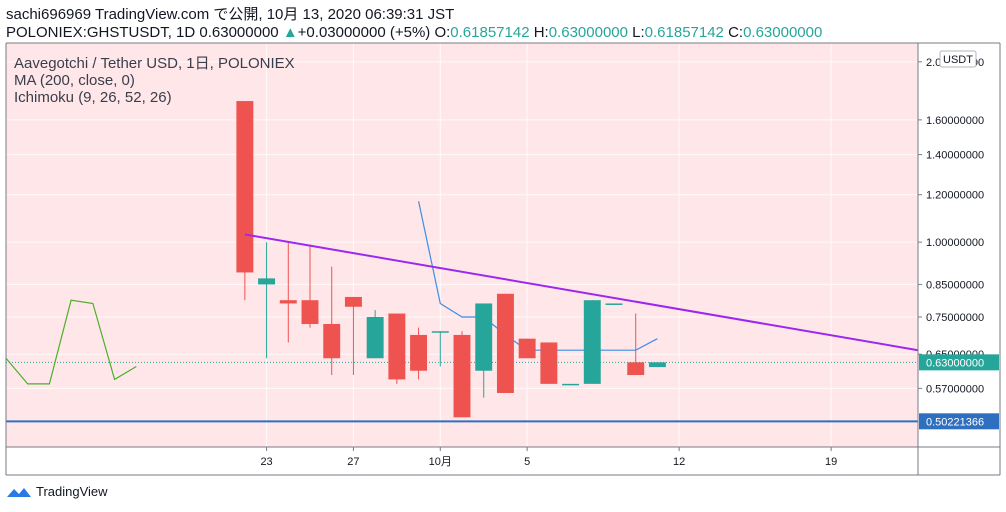 This screenshot has height=512, width=1006. What do you see at coordinates (239, 32) in the screenshot?
I see `last-price: 0.63000000` at bounding box center [239, 32].